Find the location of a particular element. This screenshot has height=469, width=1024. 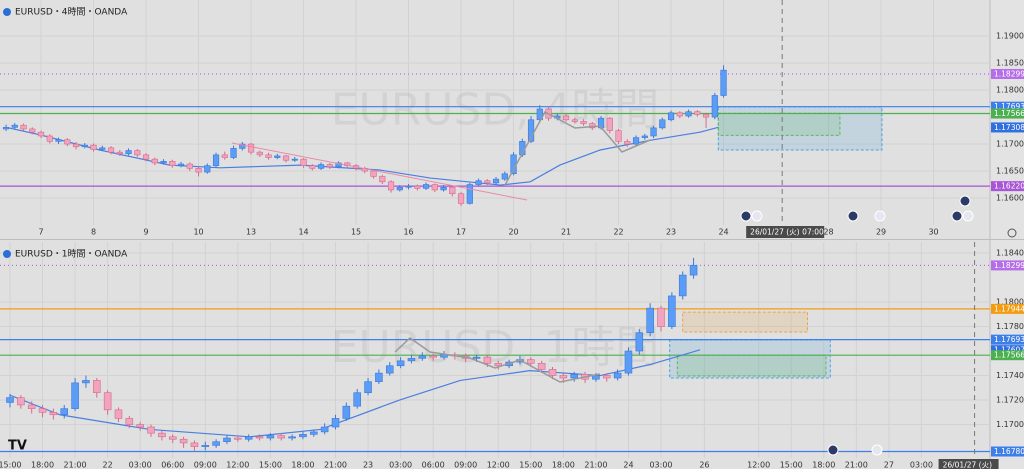

crosshair-label: 26/01/27 (火) is located at coordinates (774, 232).